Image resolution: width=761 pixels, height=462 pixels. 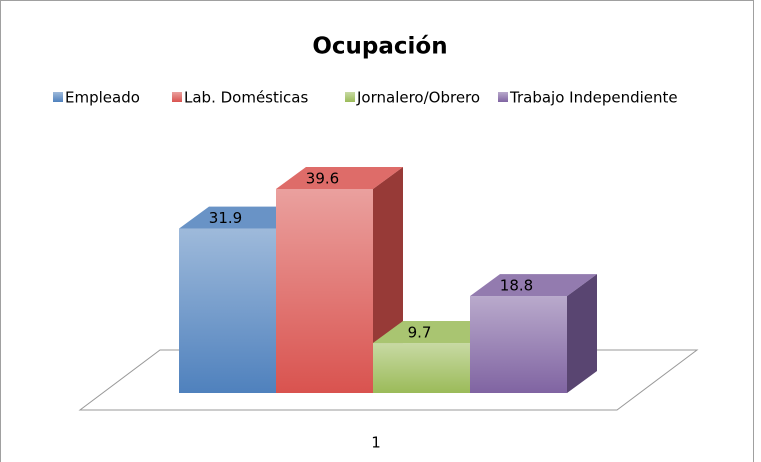 I want to click on legend-label: Lab. Domésticas, so click(x=246, y=98).